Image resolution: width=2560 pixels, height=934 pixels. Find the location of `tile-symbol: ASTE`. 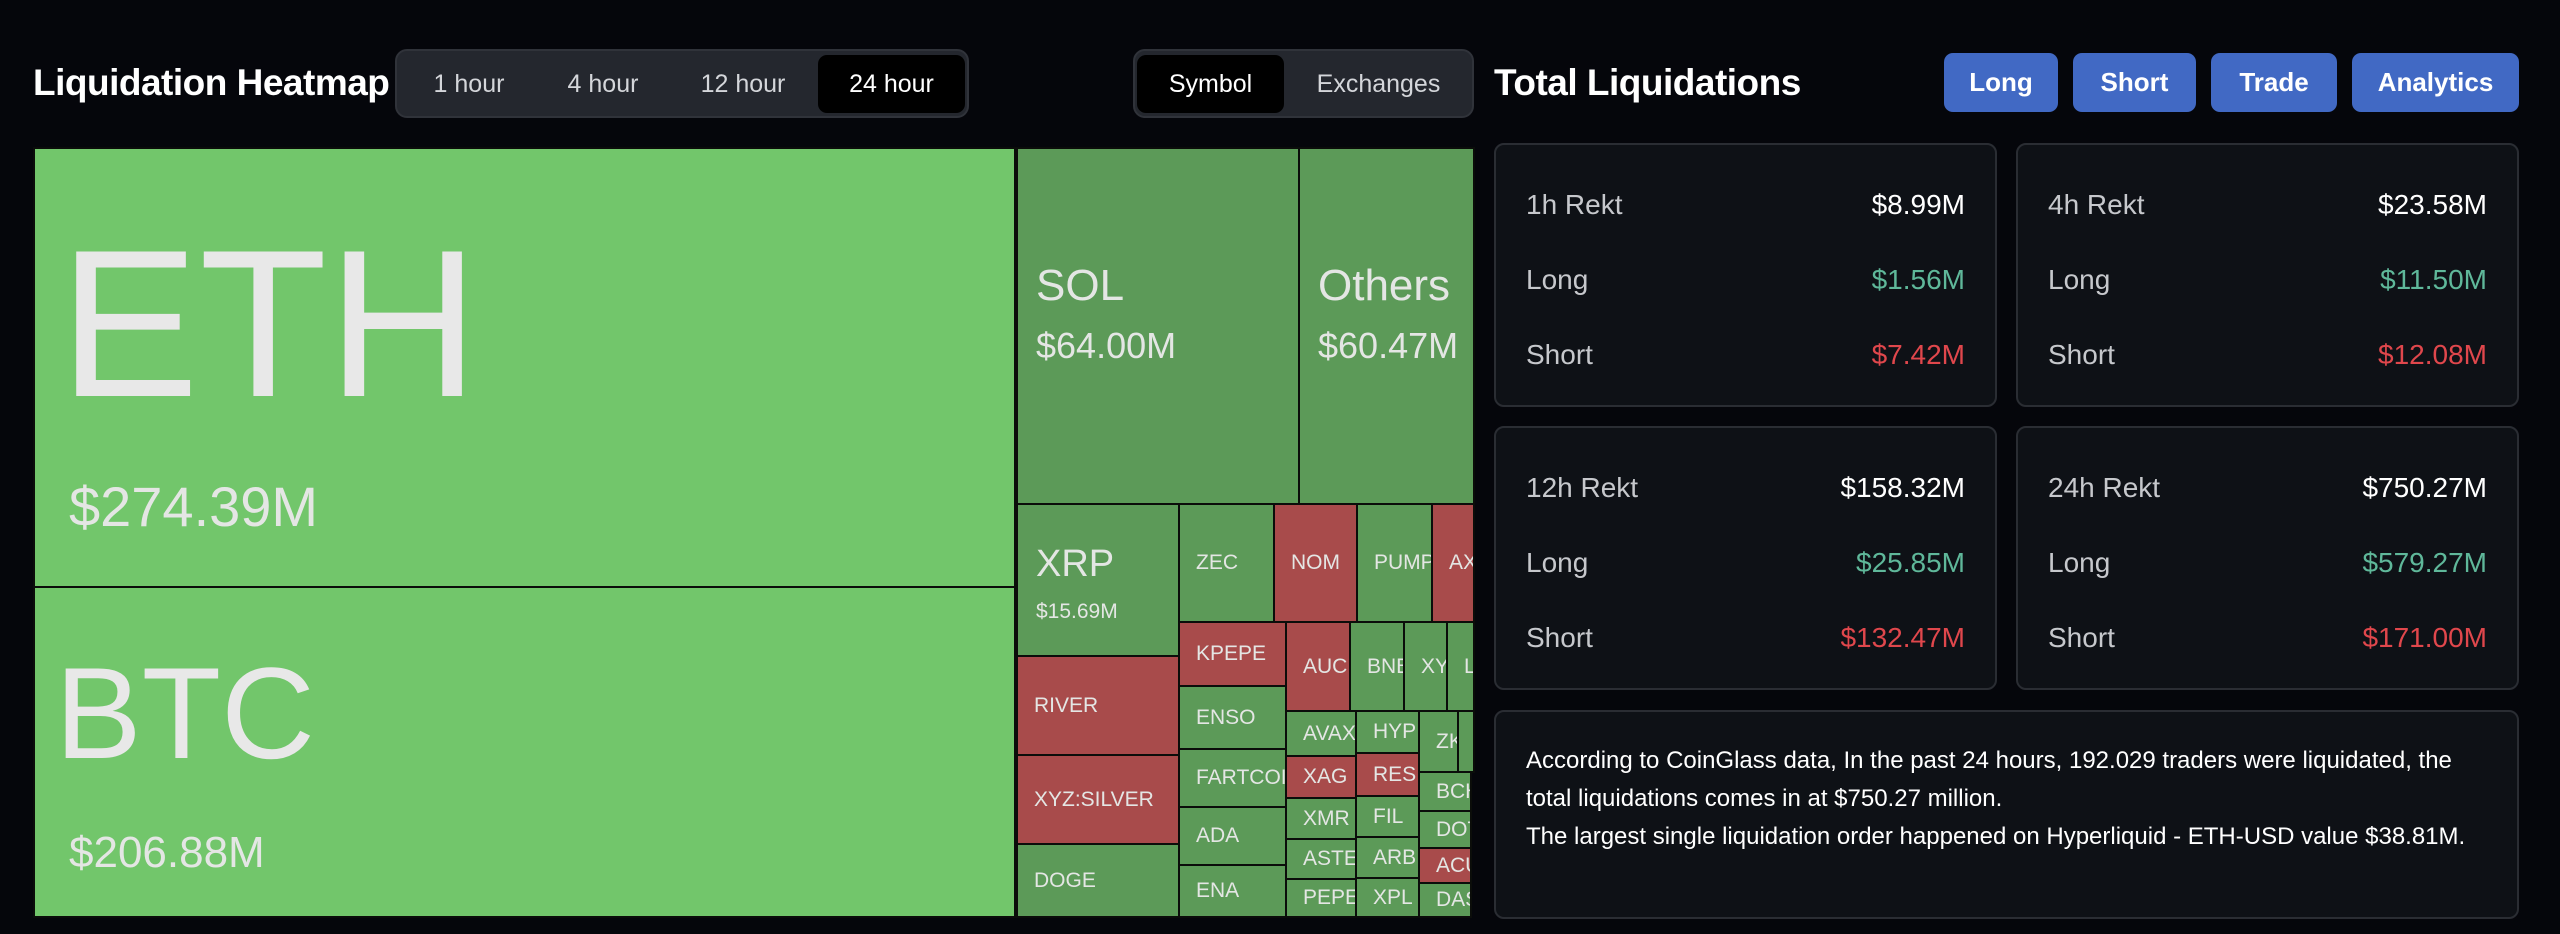

tile-symbol: ASTE is located at coordinates (1330, 858).